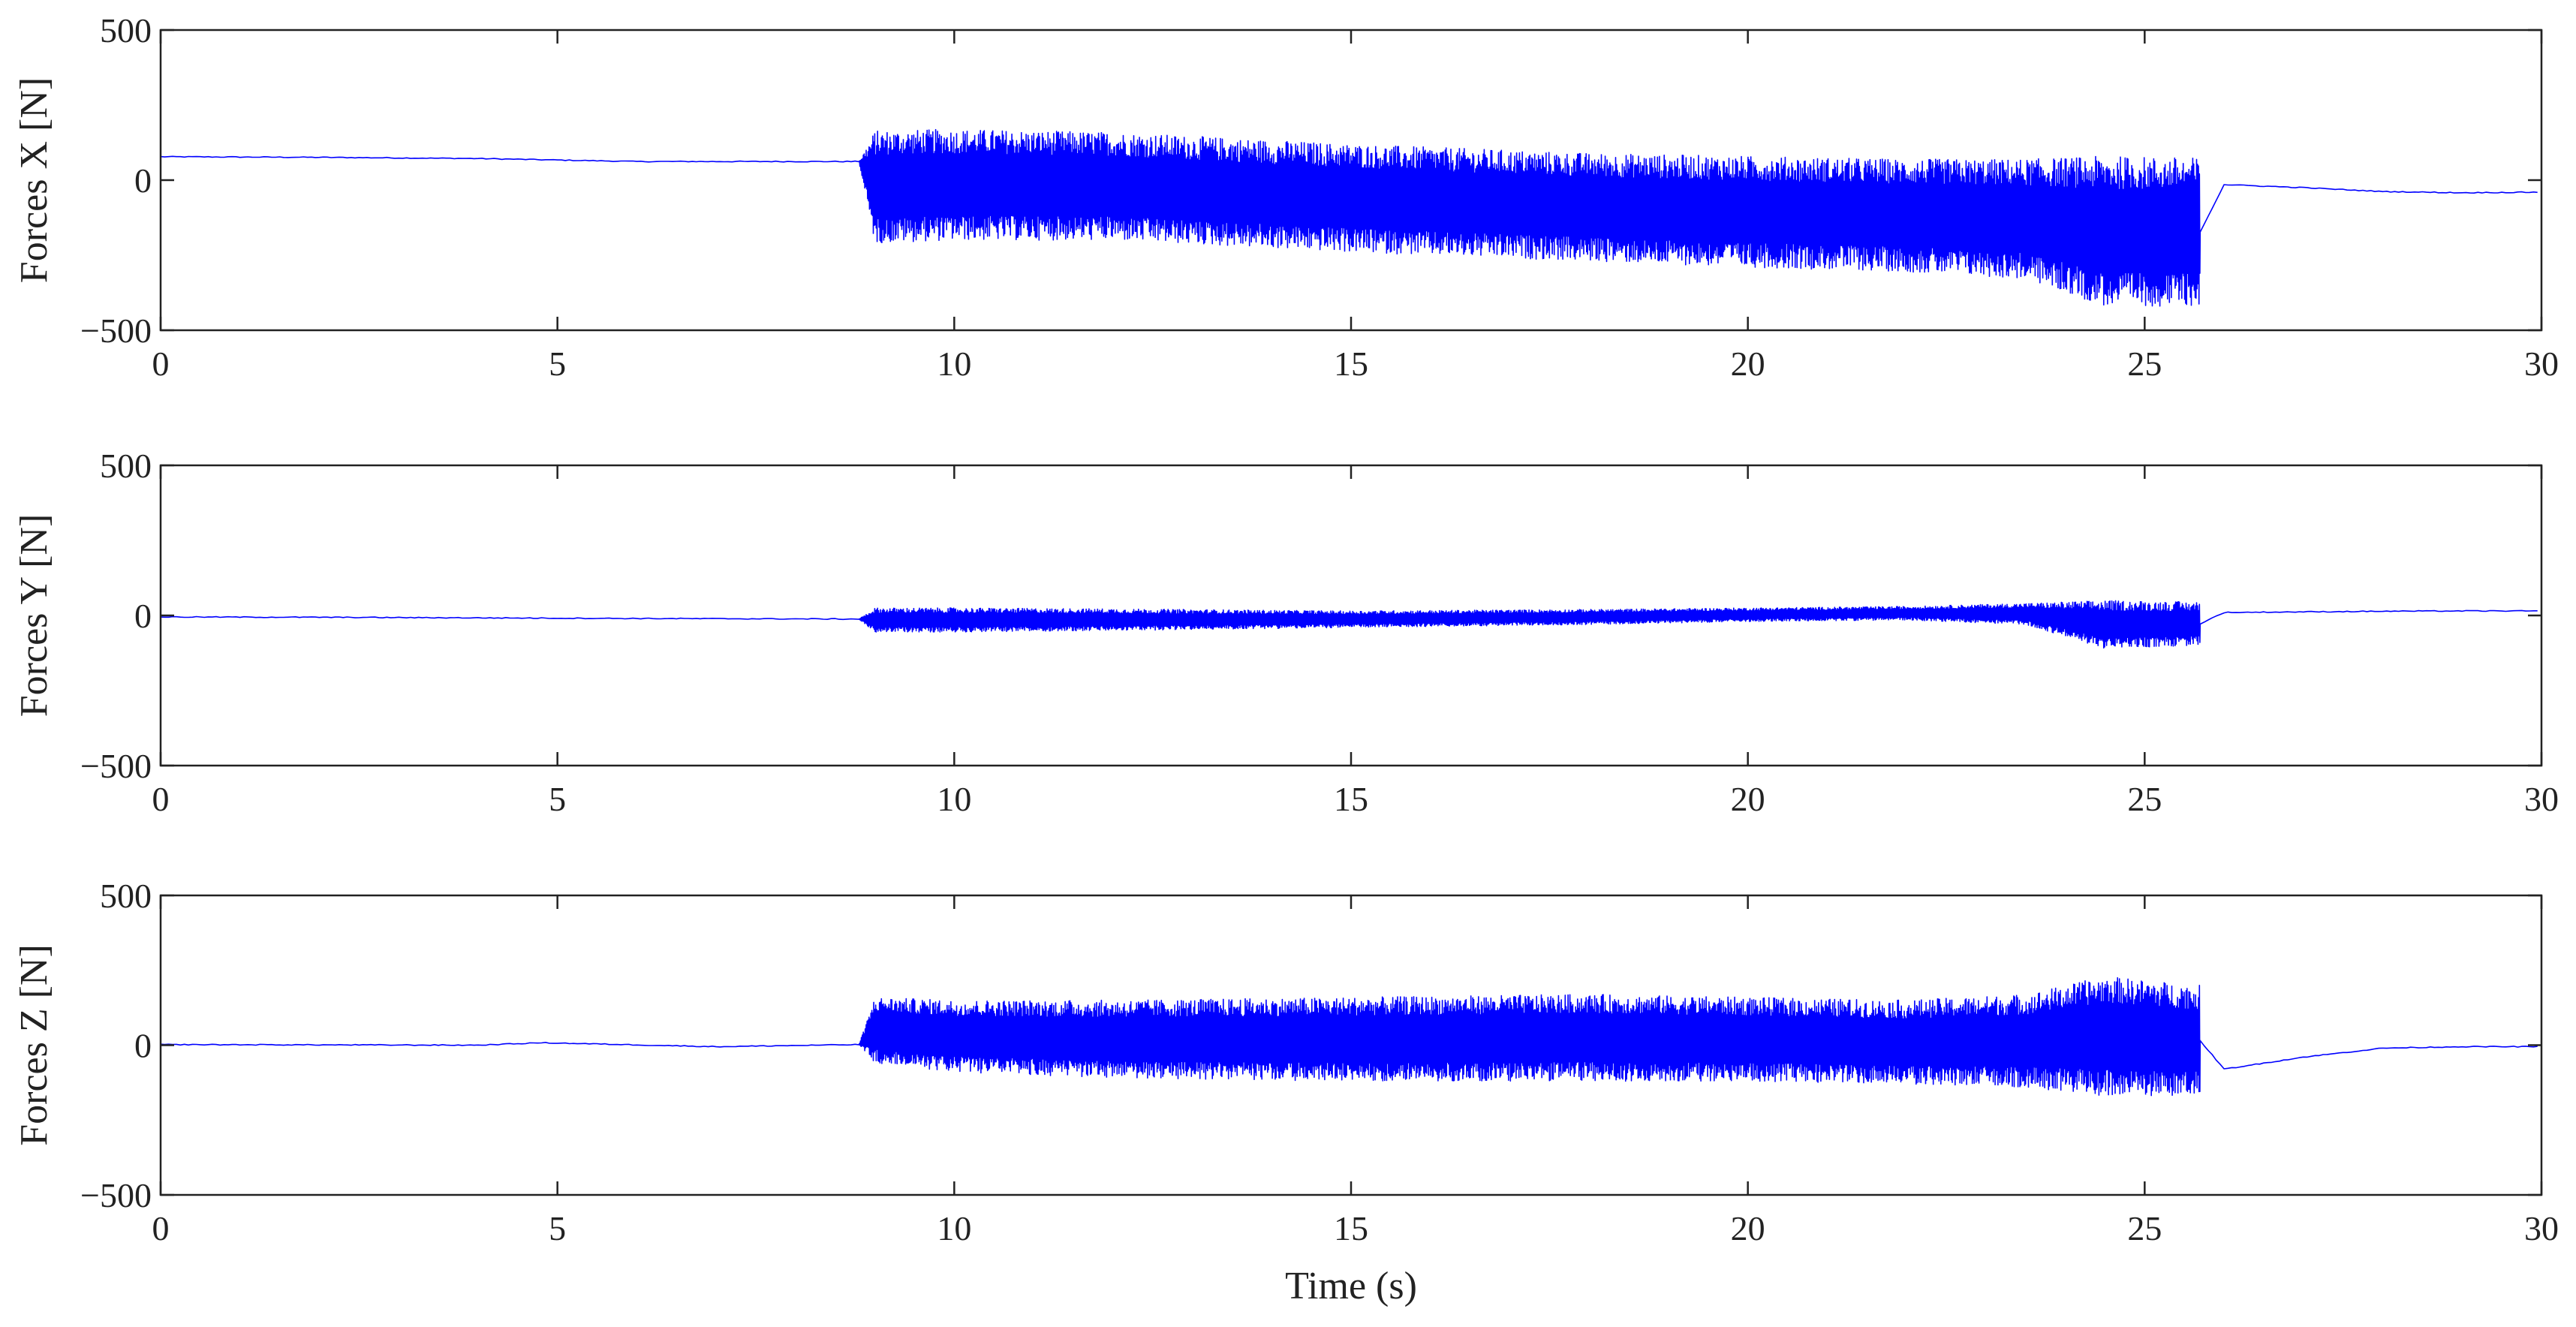 The image size is (2576, 1327). I want to click on y-axis-label: Forces Z [N], so click(34, 1045).